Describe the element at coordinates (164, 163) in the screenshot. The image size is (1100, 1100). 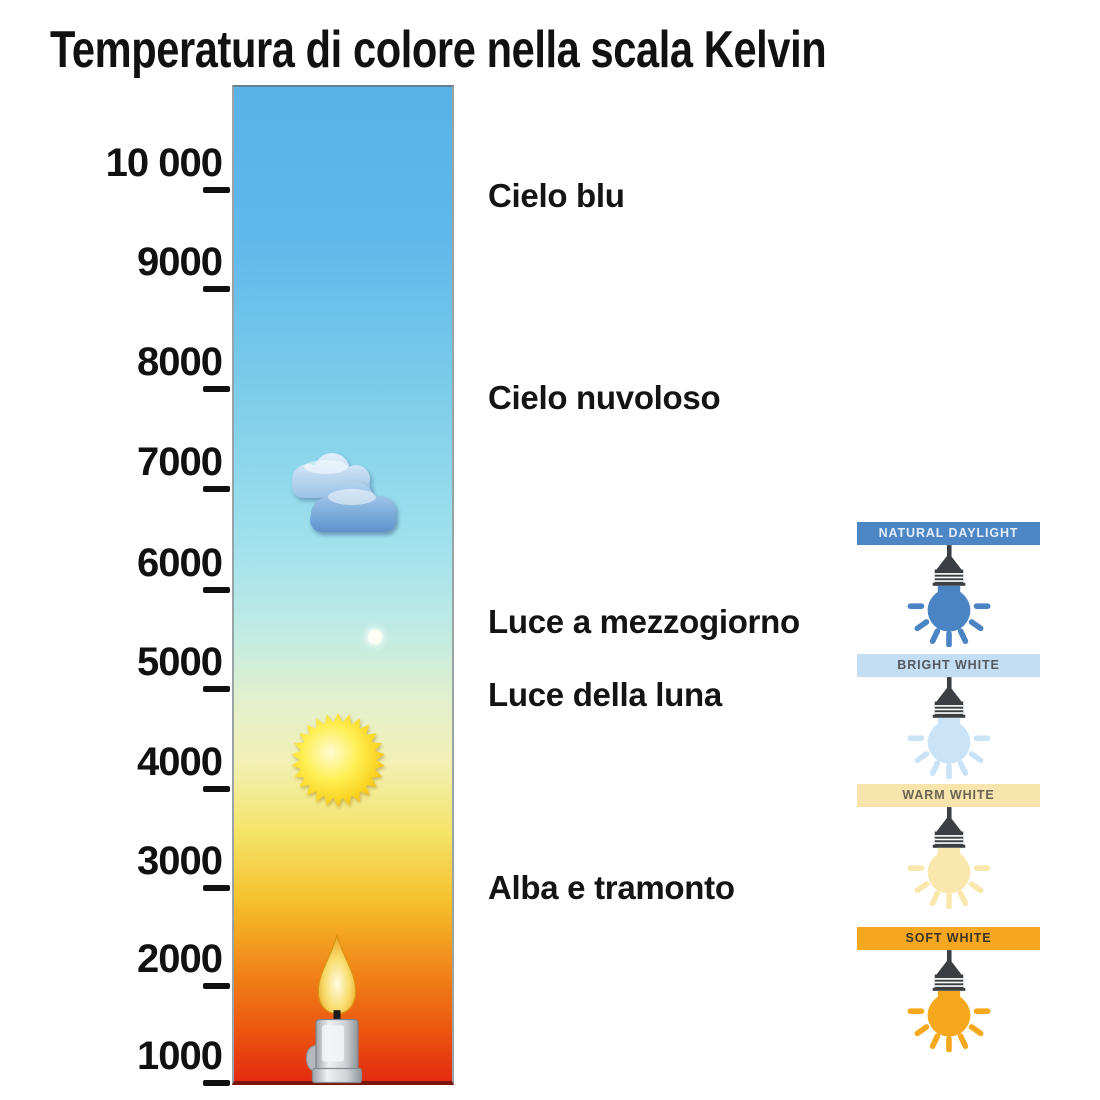
I see `scale-label-10000: 10 000` at that location.